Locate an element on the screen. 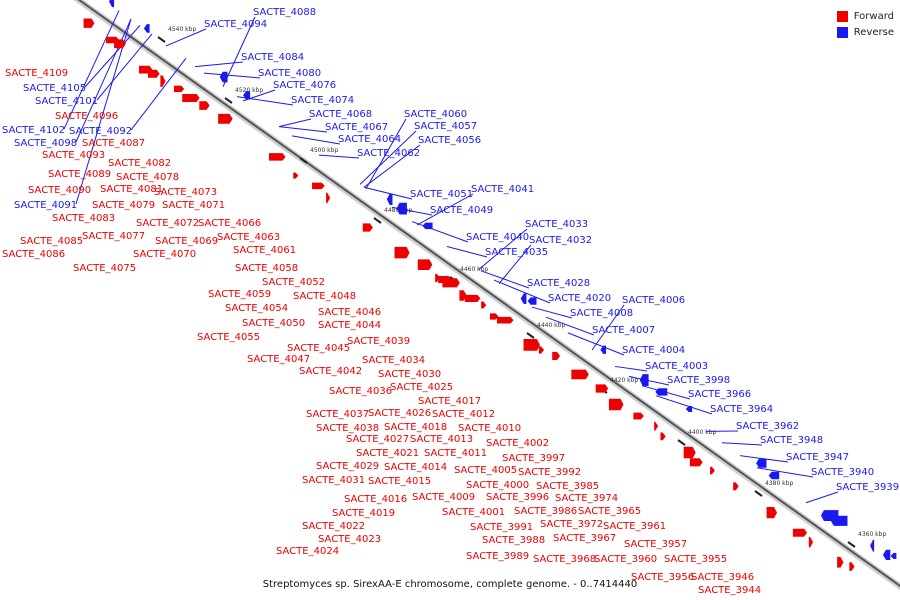 Image resolution: width=900 pixels, height=600 pixels. reverse-gene-label: SACTE_3948 is located at coordinates (791, 440).